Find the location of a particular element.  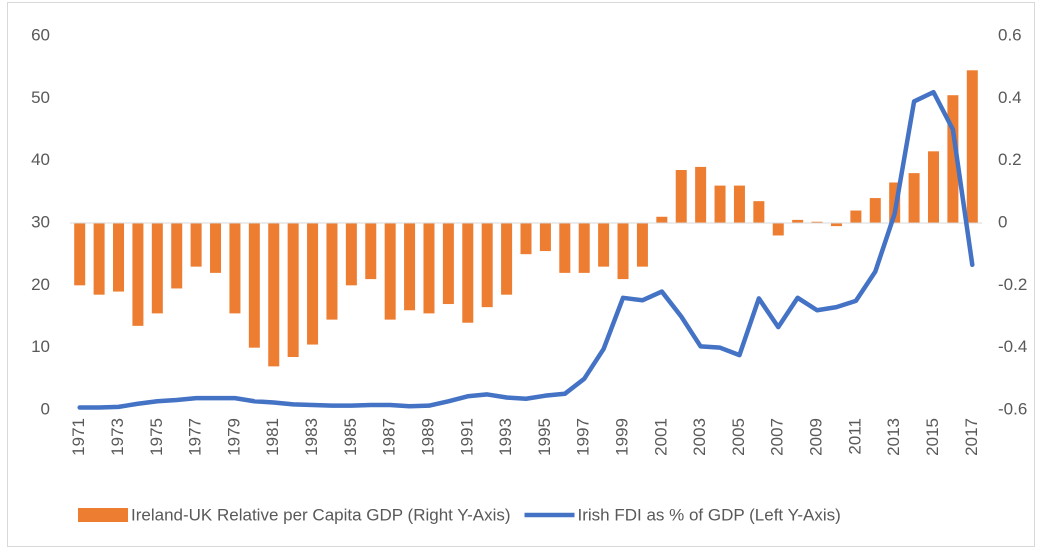

y-tick-label: 0 is located at coordinates (45, 408).